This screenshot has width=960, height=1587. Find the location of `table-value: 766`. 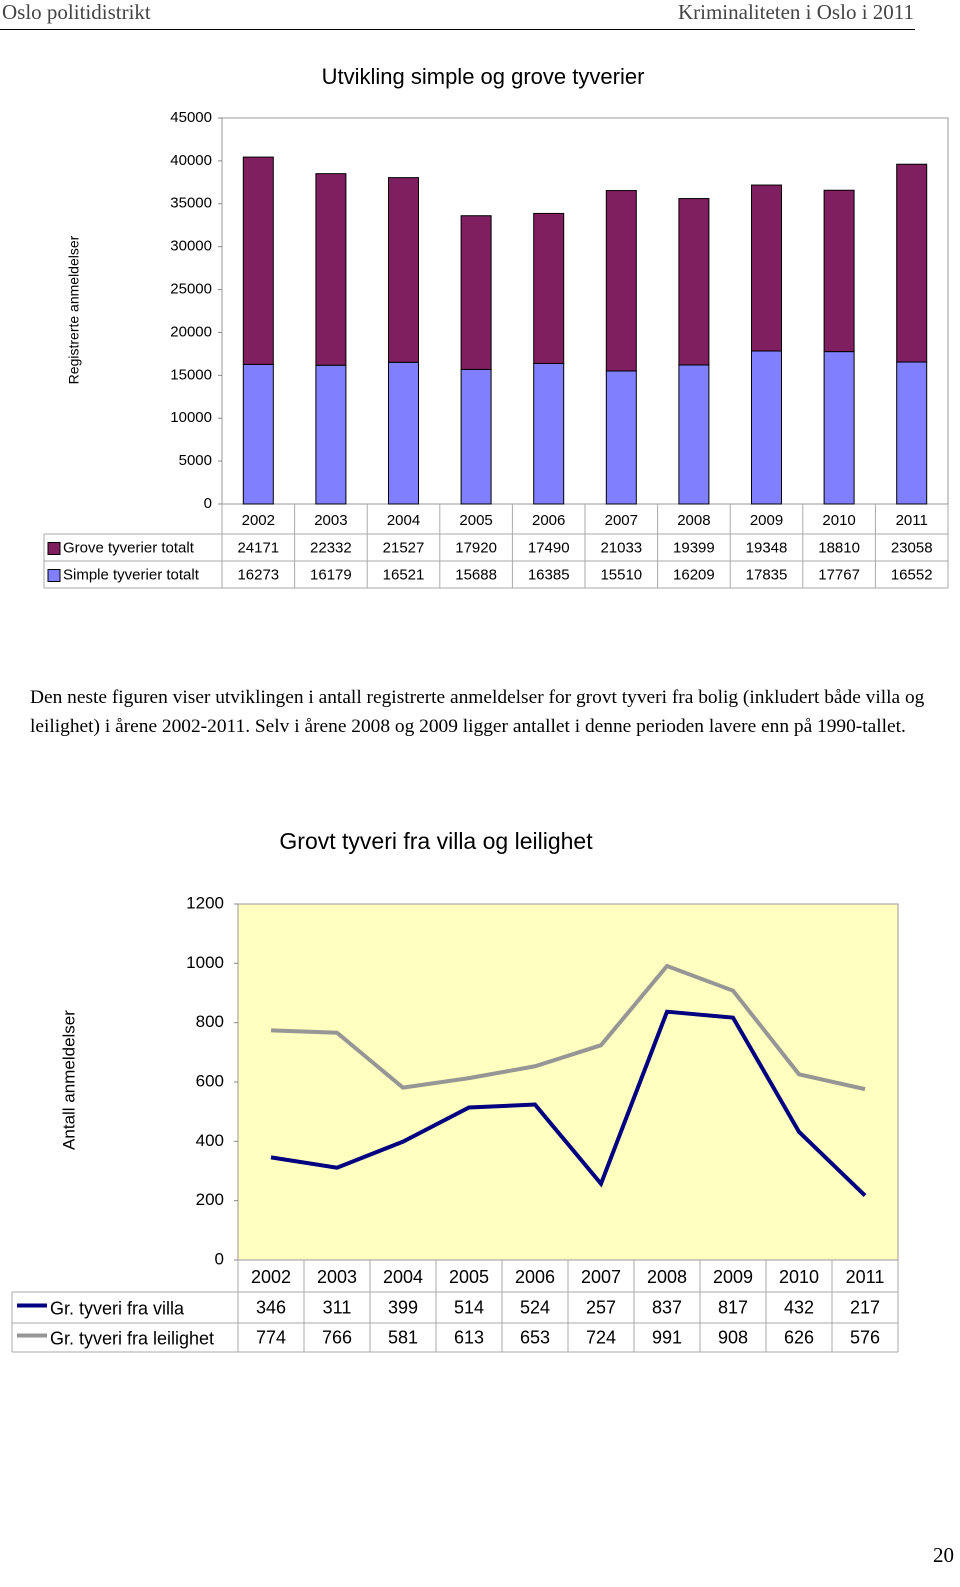

table-value: 766 is located at coordinates (337, 1337).